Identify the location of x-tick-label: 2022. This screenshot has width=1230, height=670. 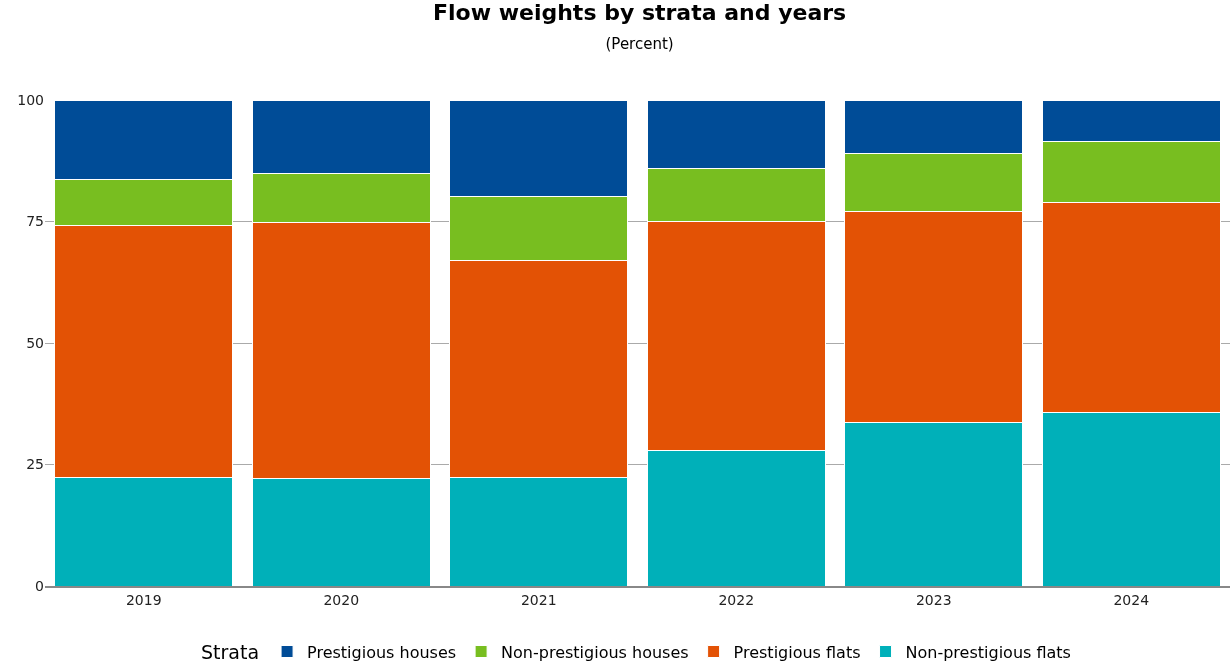
(736, 599).